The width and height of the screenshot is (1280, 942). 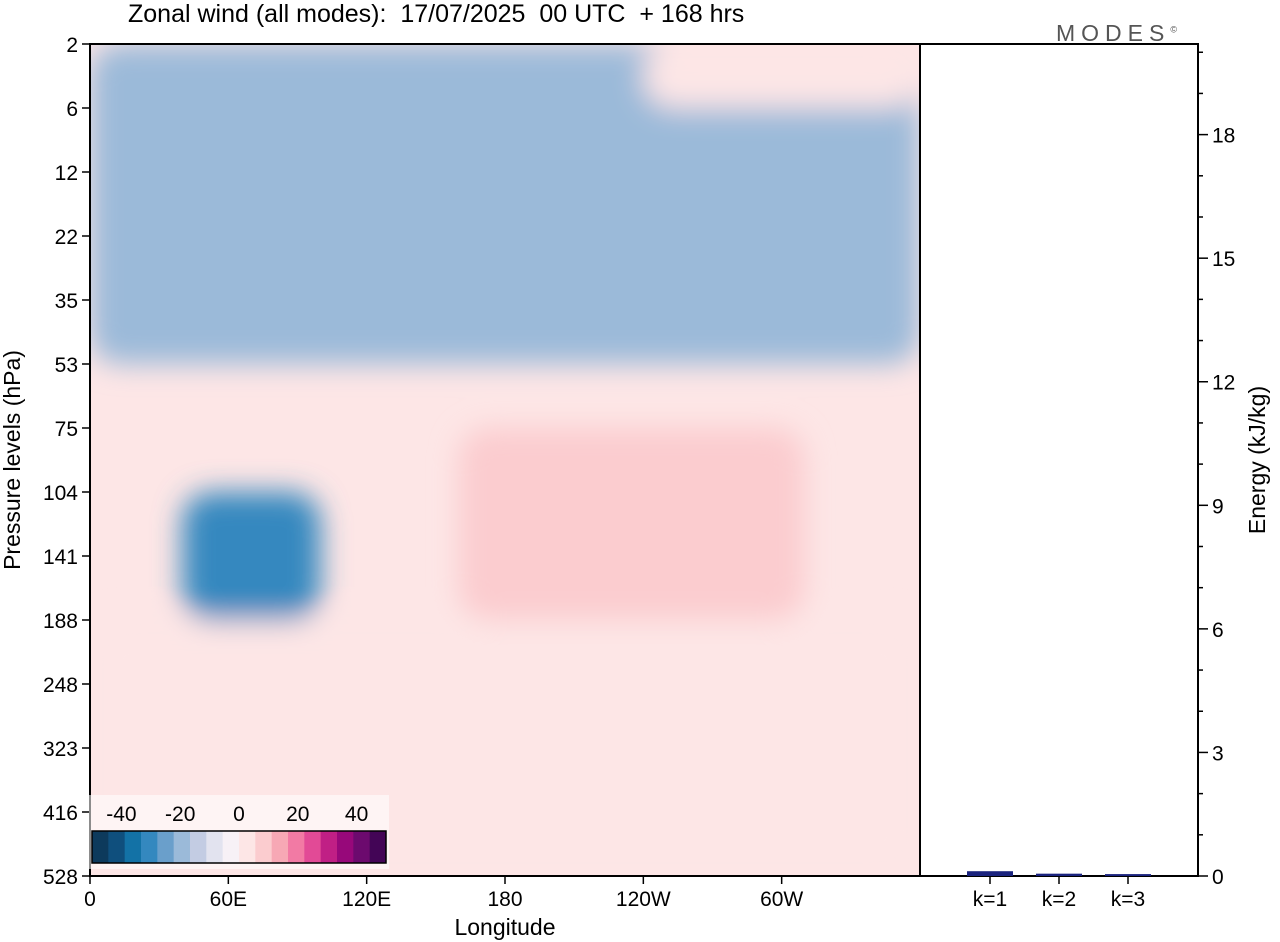 I want to click on energy-axis: 0 3 6 9 12 15 18, so click(x=1216, y=470).